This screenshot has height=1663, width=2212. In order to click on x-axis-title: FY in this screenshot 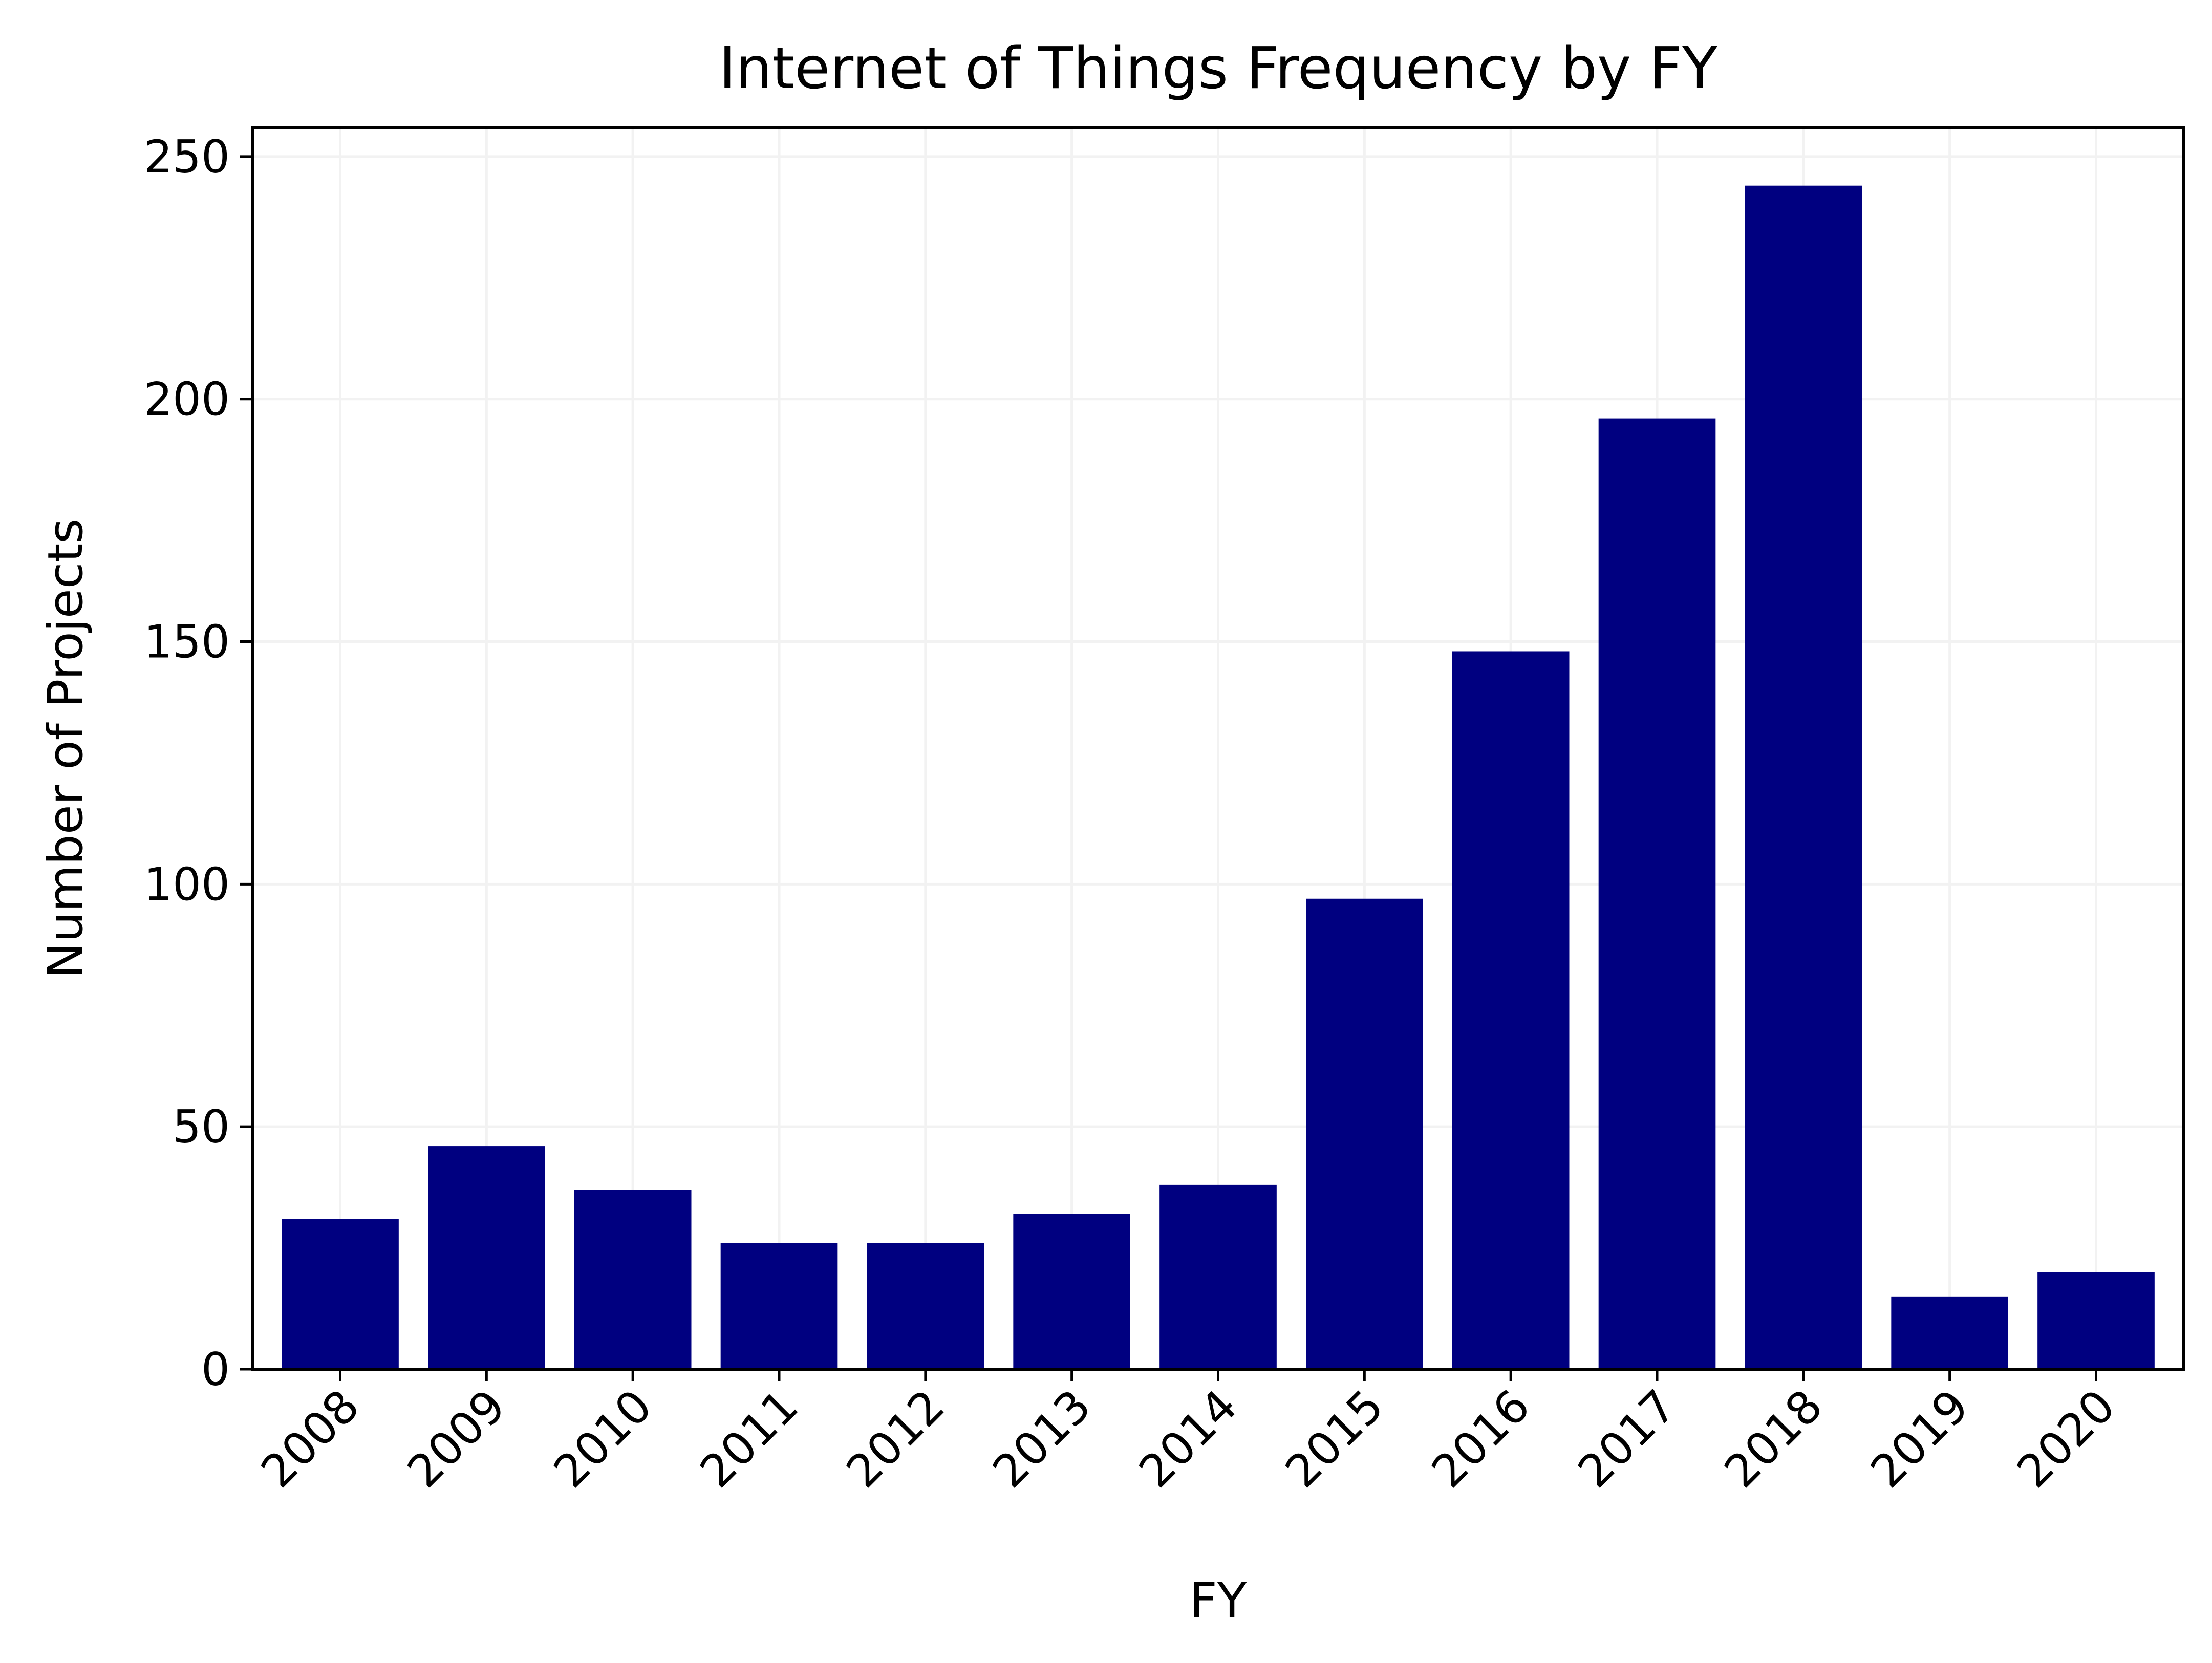, I will do `click(1219, 1601)`.